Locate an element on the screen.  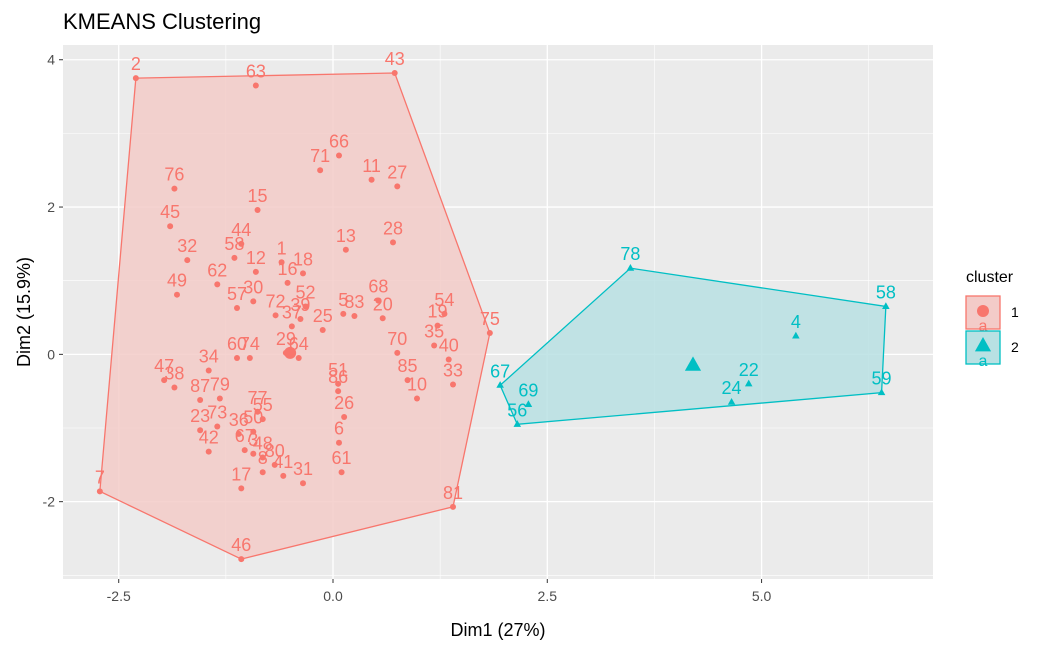
point-label: 10 is located at coordinates (417, 385).